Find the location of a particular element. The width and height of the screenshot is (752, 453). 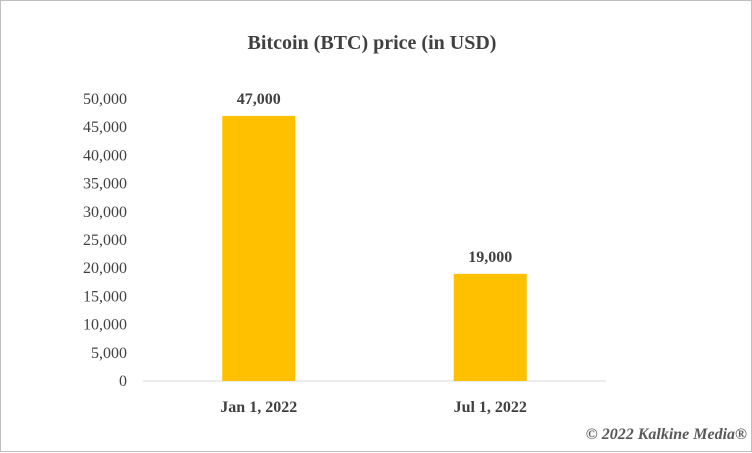

y-tick-label: 45,000 is located at coordinates (105, 127).